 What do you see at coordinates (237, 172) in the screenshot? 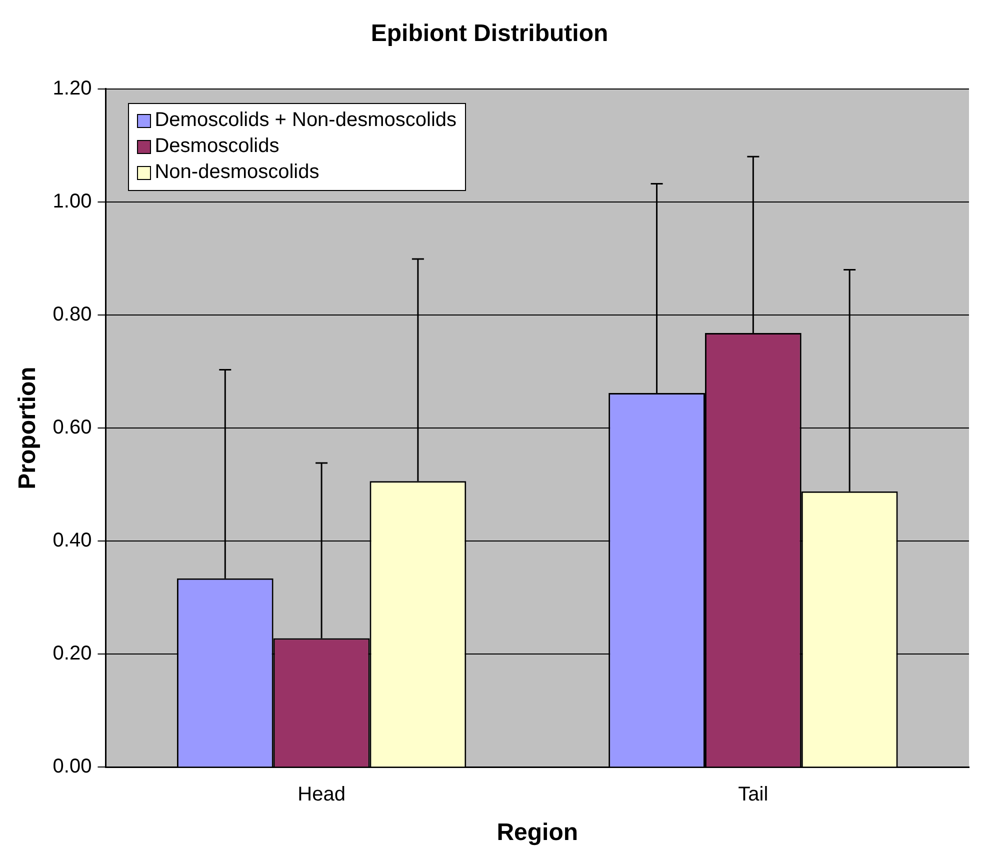
I see `legend-label: Non-desmoscolids` at bounding box center [237, 172].